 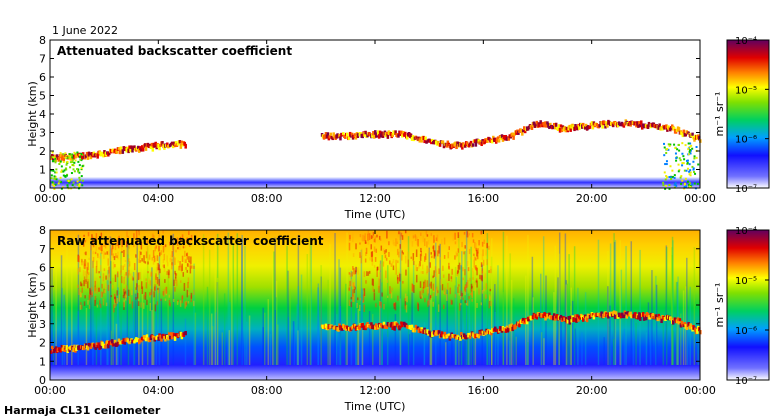 What do you see at coordinates (174, 51) in the screenshot?
I see `panel-title: Attenuated backscatter coefficient` at bounding box center [174, 51].